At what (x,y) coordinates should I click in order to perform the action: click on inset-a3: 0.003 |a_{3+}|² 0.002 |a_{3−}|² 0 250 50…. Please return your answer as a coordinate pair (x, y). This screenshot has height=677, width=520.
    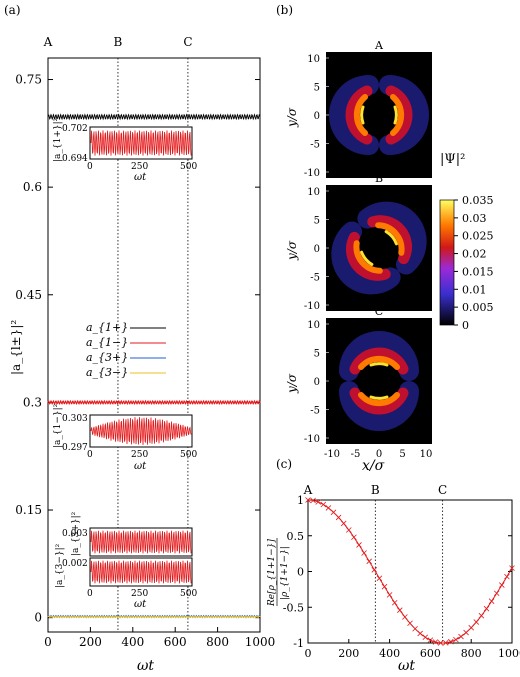
    Looking at the image, I should click on (126, 560).